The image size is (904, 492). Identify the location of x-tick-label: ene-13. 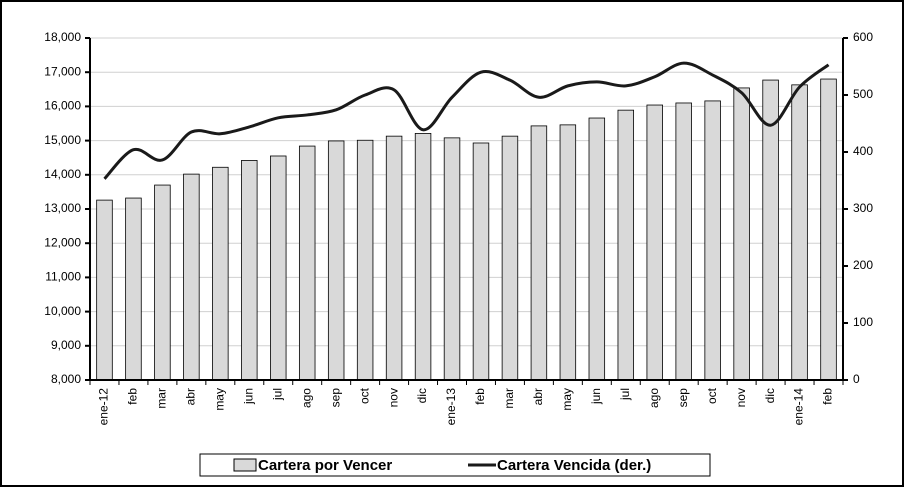
(451, 407).